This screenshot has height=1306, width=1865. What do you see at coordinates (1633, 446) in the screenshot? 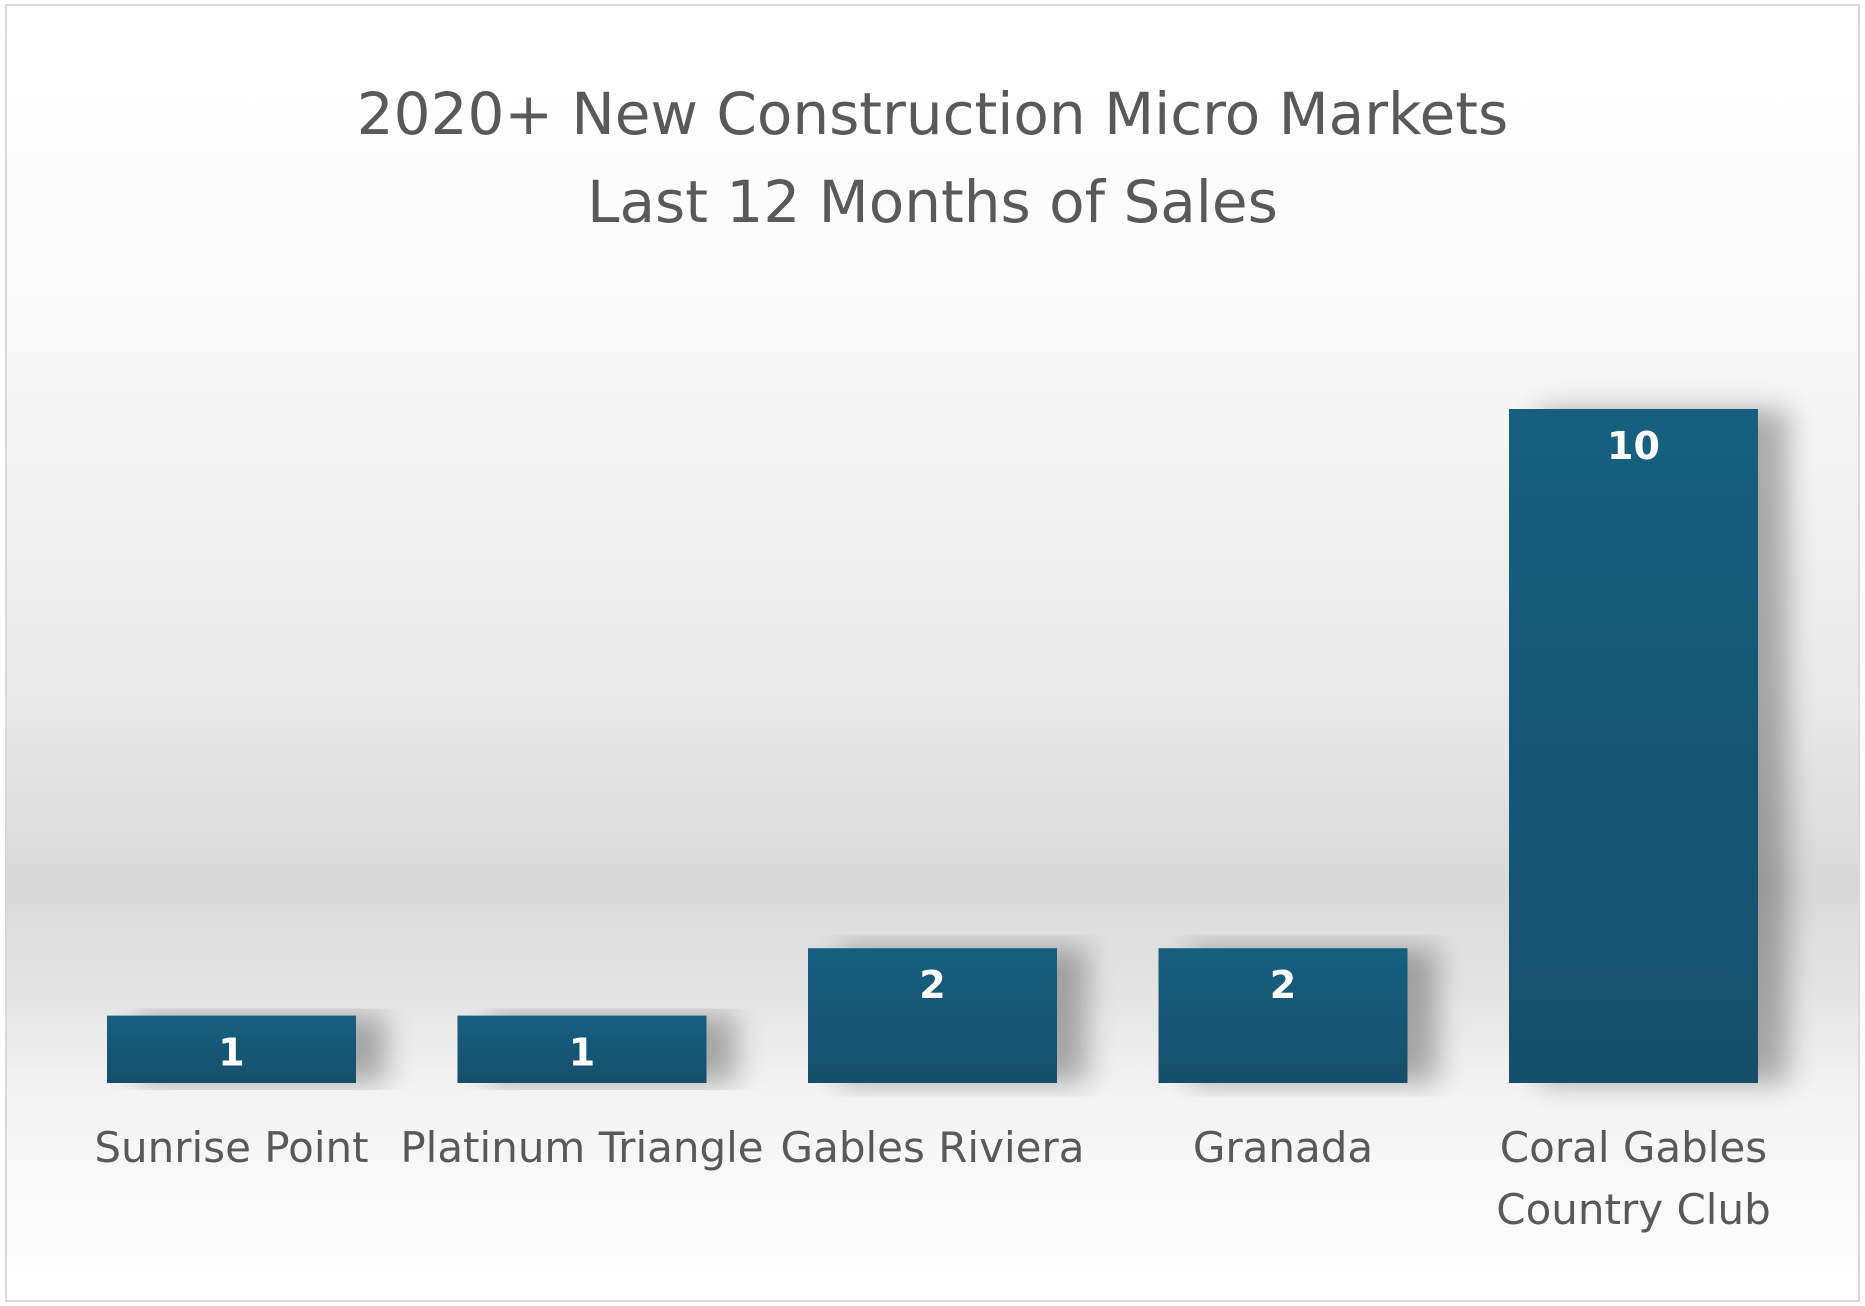
I see `data-label: 10` at bounding box center [1633, 446].